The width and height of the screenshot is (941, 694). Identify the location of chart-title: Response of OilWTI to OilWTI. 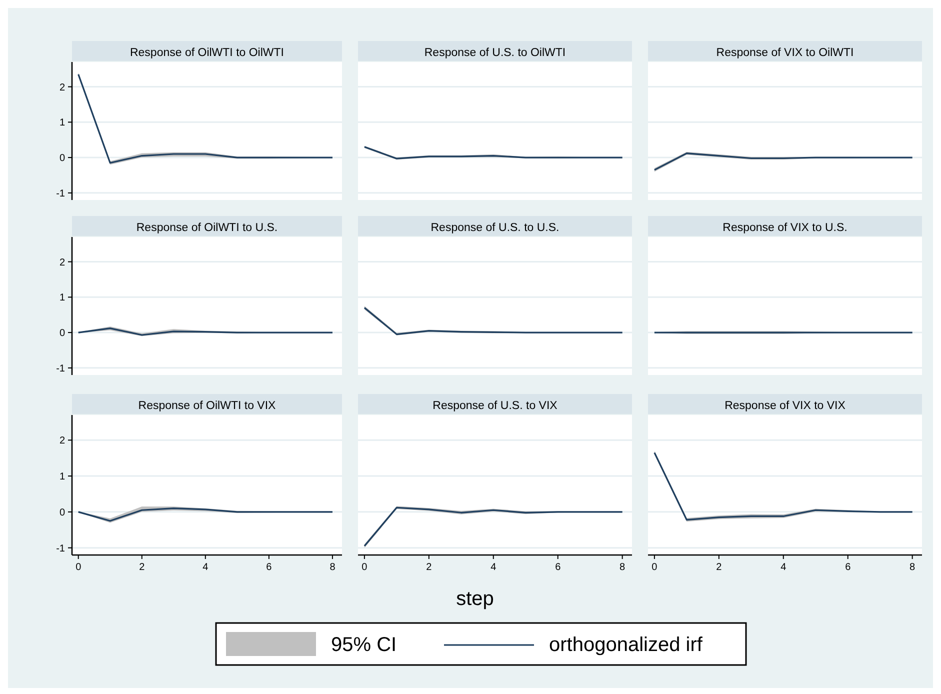
(207, 53).